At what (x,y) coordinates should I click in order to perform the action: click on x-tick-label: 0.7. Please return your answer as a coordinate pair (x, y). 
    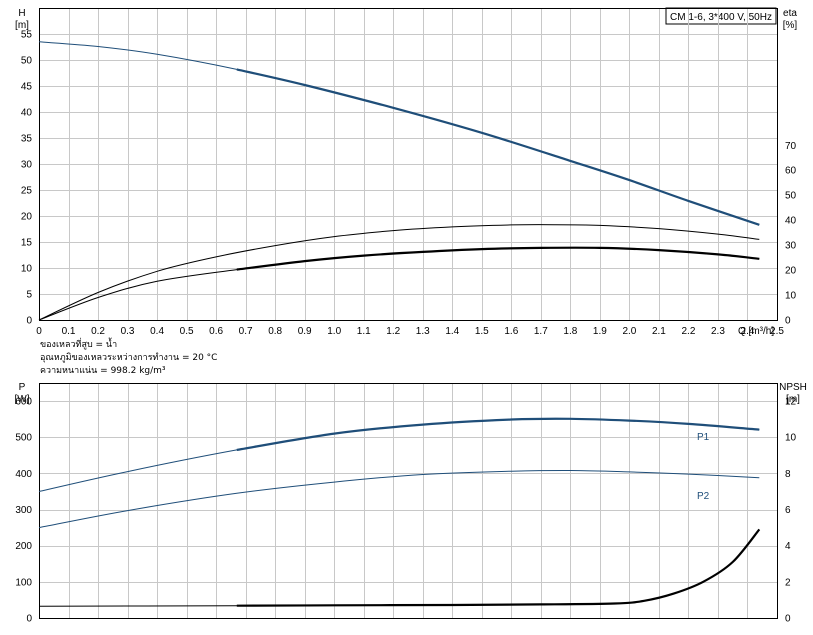
    Looking at the image, I should click on (246, 331).